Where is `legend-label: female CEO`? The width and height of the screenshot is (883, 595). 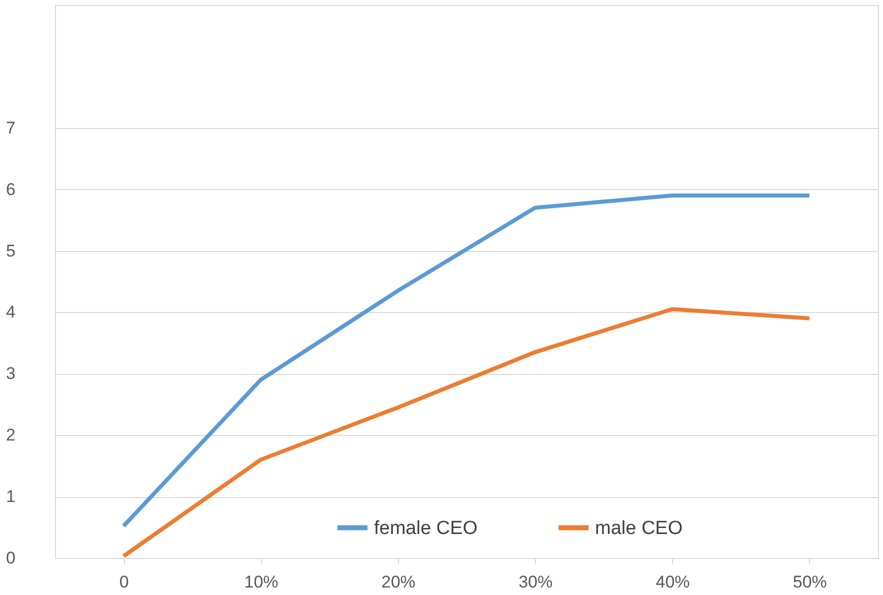
legend-label: female CEO is located at coordinates (426, 528).